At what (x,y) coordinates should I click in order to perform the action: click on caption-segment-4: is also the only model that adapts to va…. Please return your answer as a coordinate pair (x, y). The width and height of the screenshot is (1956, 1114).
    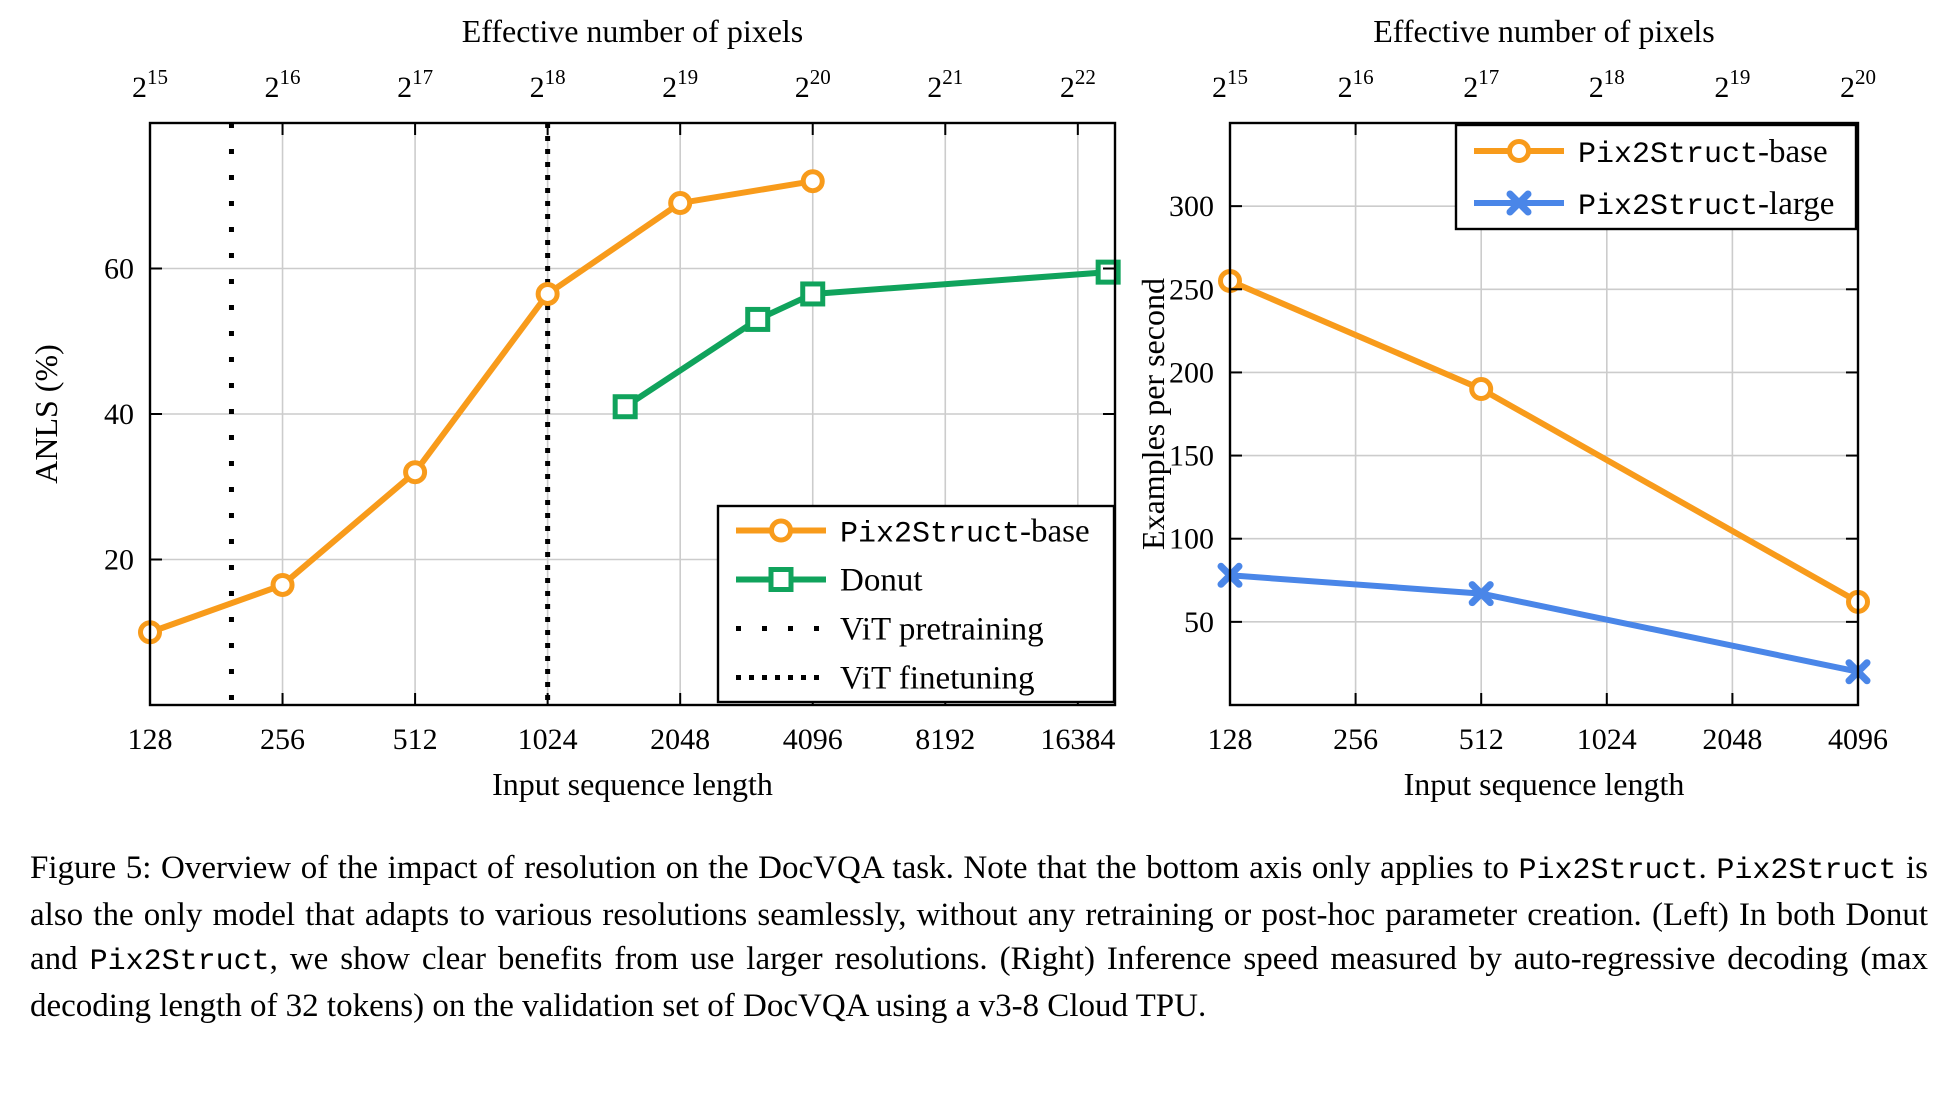
    Looking at the image, I should click on (979, 913).